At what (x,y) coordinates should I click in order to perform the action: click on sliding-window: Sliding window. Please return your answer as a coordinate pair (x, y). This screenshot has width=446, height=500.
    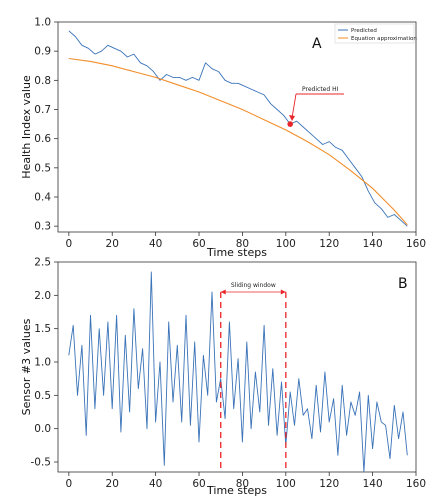
    Looking at the image, I should click on (253, 377).